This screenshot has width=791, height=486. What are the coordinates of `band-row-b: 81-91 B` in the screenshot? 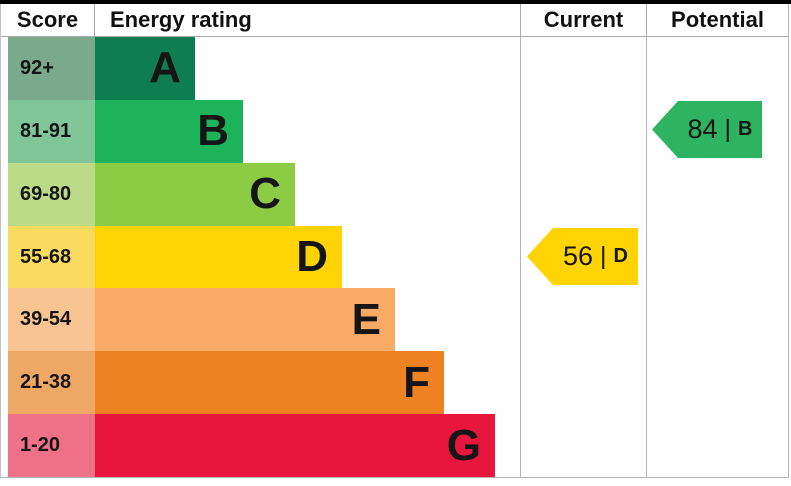 It's located at (395, 131).